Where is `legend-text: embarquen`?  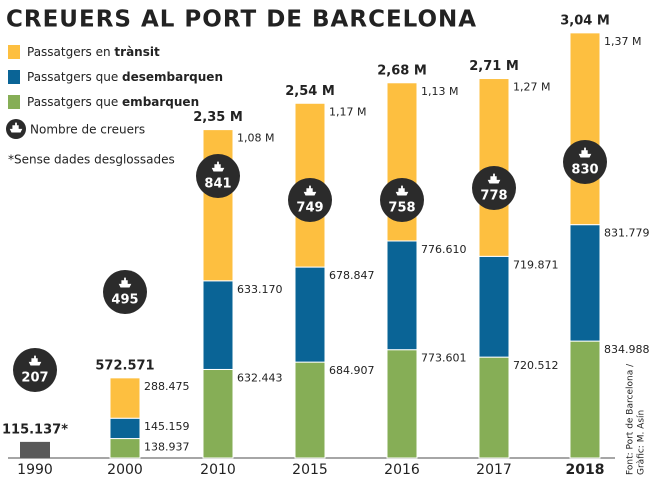
legend-text: embarquen is located at coordinates (160, 102).